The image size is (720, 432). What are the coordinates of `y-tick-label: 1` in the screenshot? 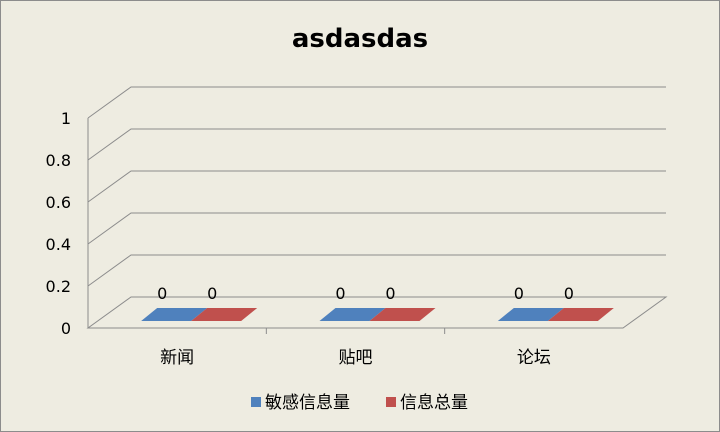 It's located at (66, 118).